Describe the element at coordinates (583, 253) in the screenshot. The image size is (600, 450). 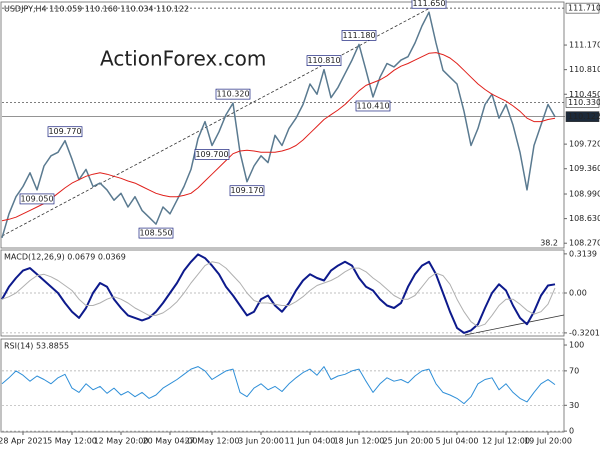
I see `y-tick-label: 0.3139` at that location.